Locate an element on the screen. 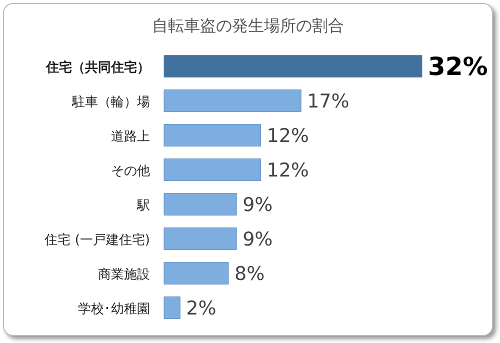  y-tick-label: 駅 is located at coordinates (143, 206).